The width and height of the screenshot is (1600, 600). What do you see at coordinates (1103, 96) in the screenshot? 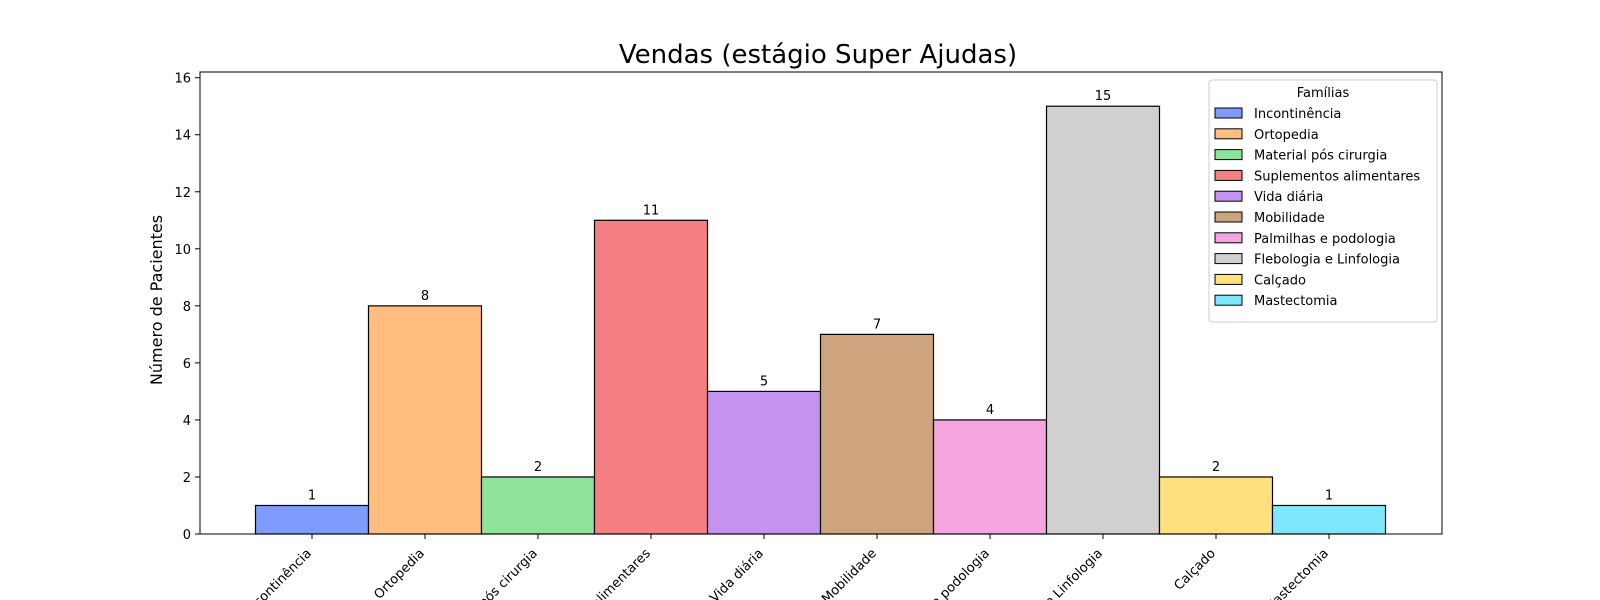
I see `data-label-7: 15` at bounding box center [1103, 96].